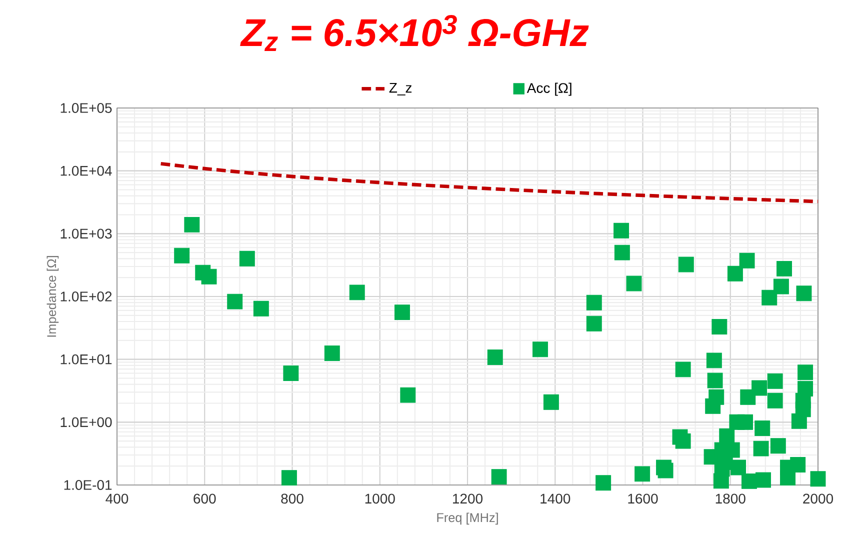 The width and height of the screenshot is (846, 542). What do you see at coordinates (400, 89) in the screenshot?
I see `legend-label: Z_z` at bounding box center [400, 89].